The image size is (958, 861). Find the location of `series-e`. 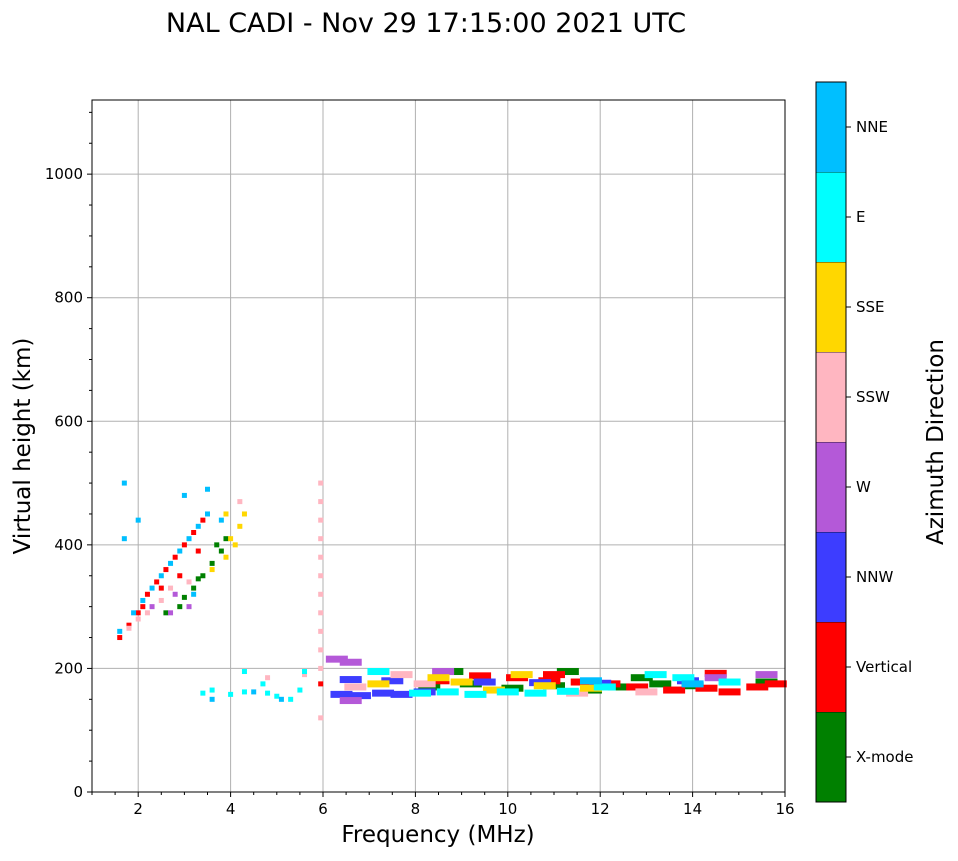

series-e is located at coordinates (470, 685).